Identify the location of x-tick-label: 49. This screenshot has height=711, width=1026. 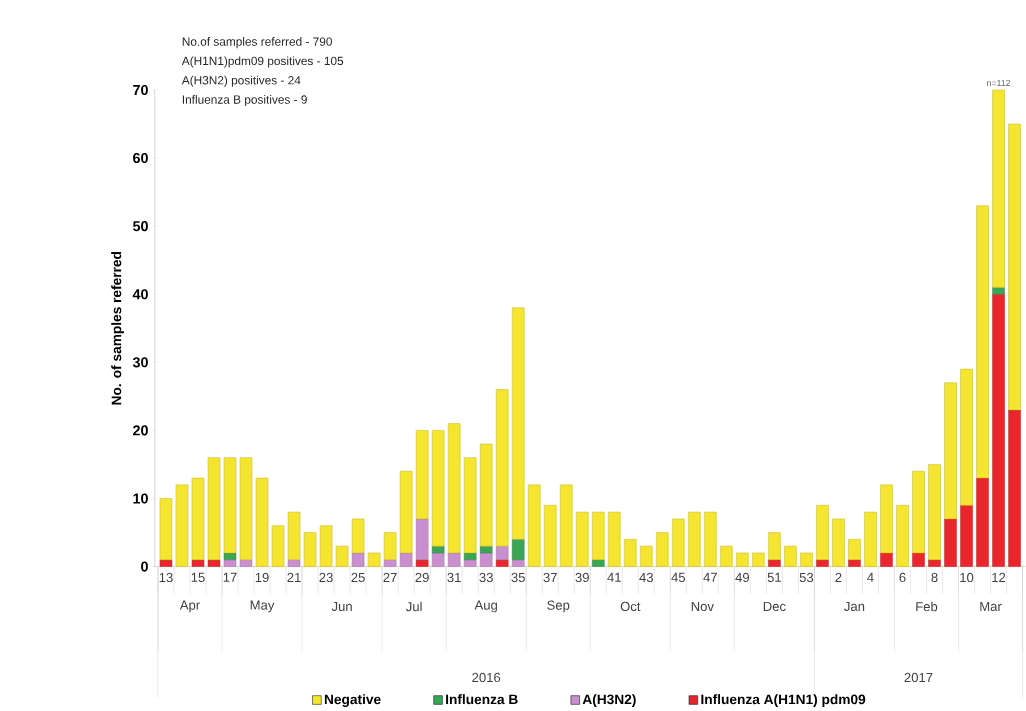
(742, 577).